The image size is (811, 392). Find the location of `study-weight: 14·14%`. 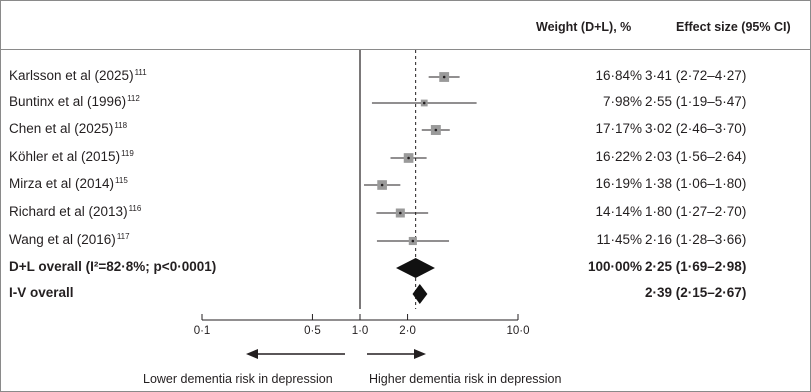

study-weight: 14·14% is located at coordinates (618, 211).